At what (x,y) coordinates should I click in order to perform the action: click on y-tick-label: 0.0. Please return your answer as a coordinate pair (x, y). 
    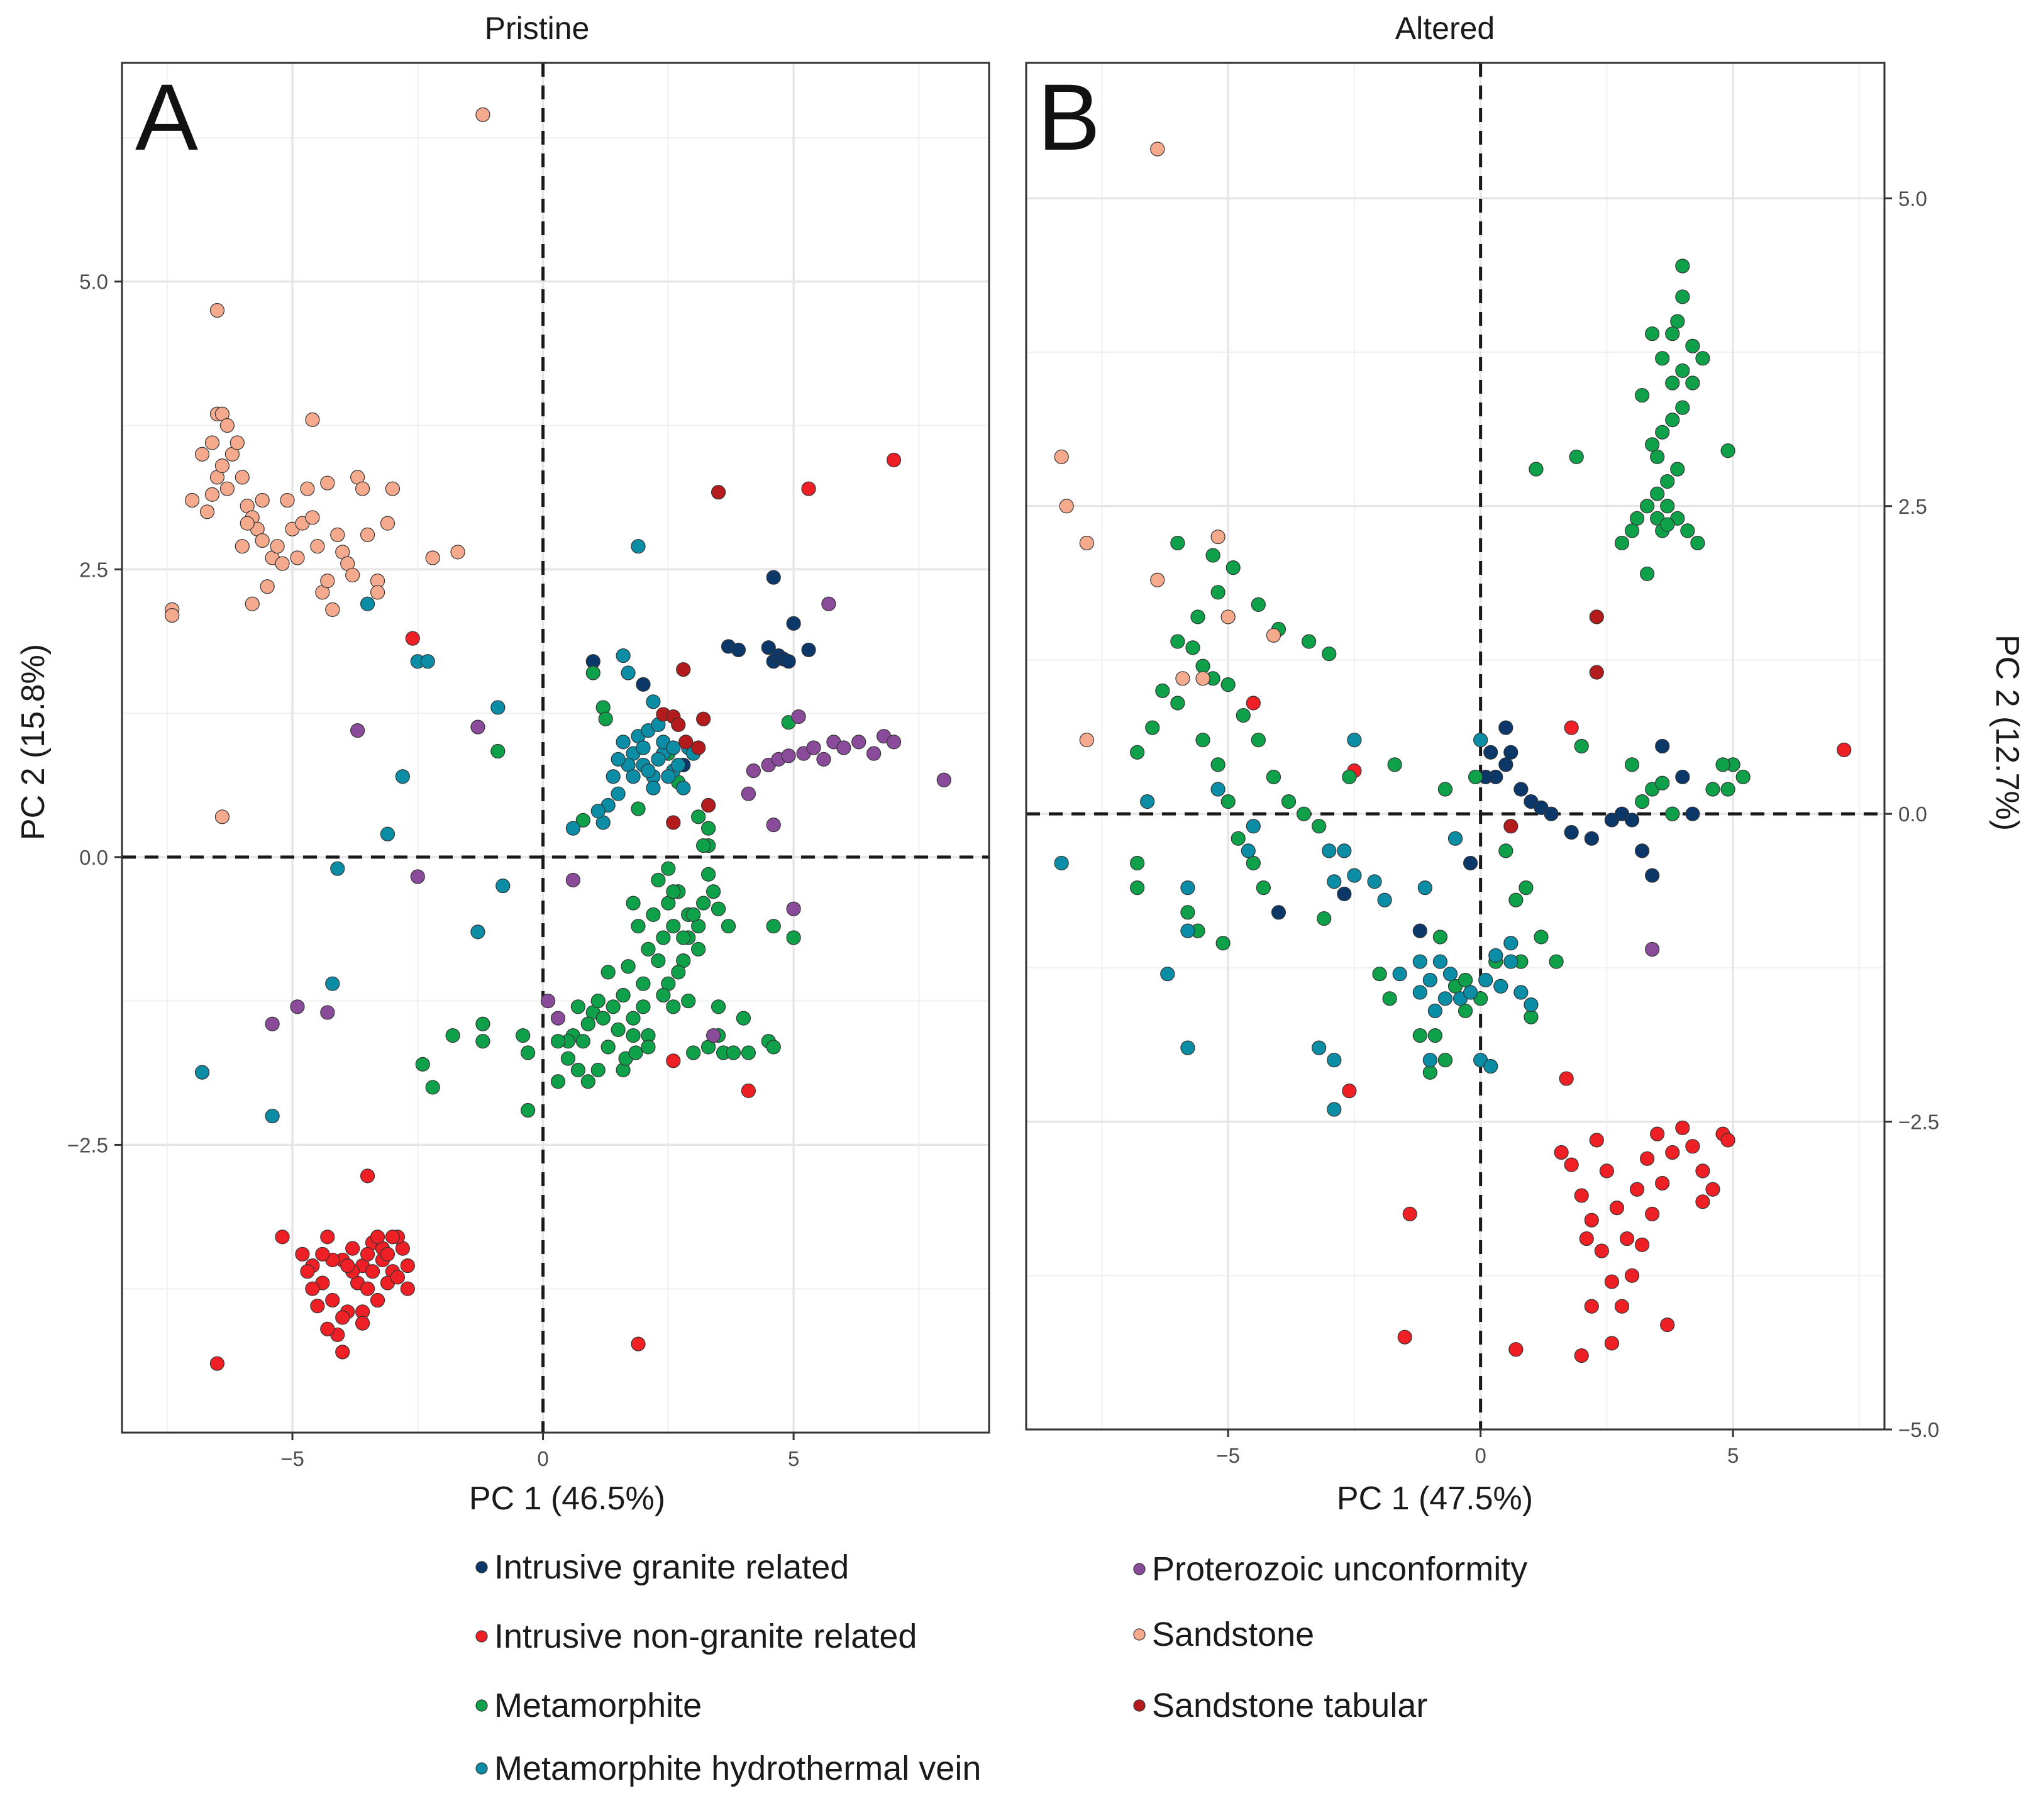
    Looking at the image, I should click on (1912, 814).